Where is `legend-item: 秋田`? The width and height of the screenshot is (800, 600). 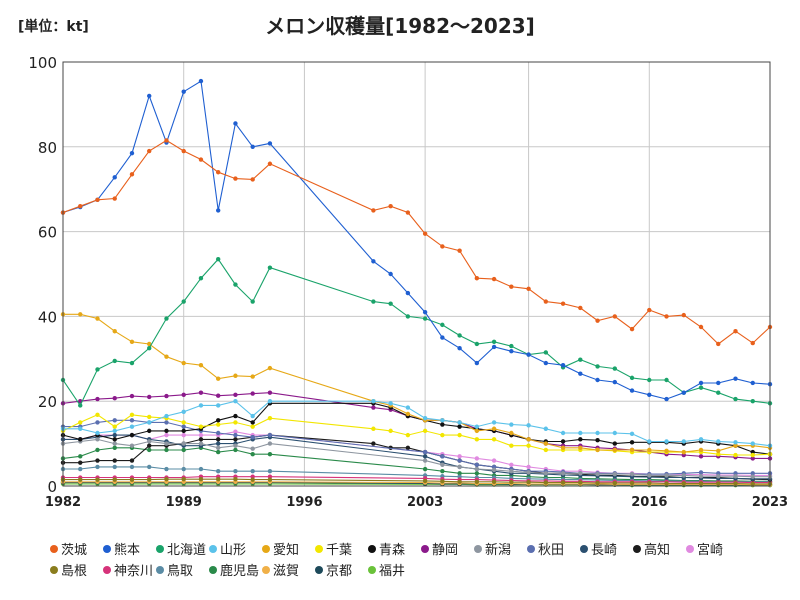 legend-item: 秋田 is located at coordinates (553, 548).